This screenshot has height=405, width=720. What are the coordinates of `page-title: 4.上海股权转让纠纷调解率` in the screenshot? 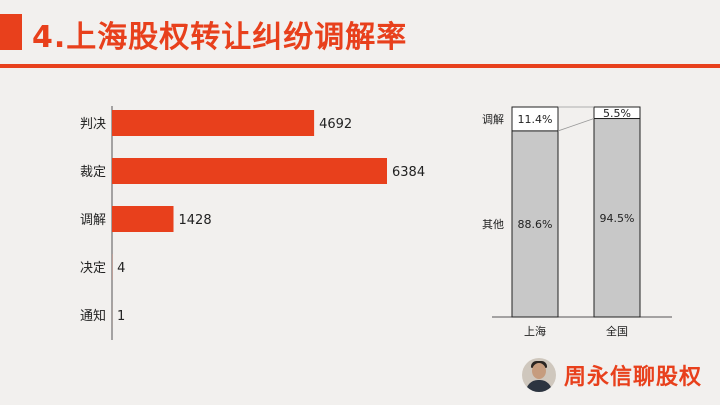 It's located at (220, 37).